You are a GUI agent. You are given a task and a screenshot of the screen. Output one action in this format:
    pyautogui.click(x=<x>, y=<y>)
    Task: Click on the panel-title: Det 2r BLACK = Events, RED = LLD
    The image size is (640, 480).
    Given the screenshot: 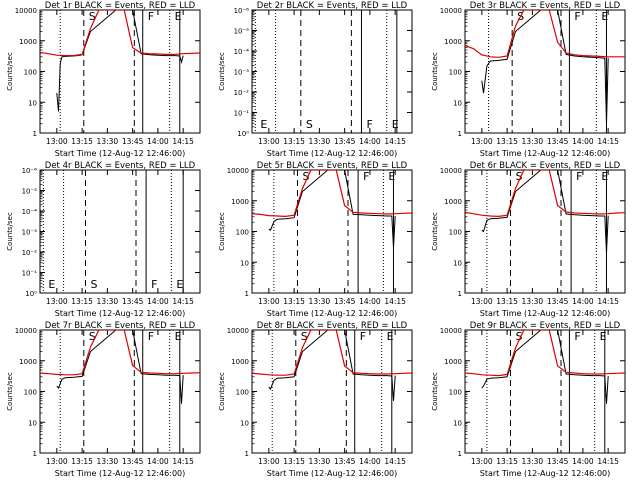 What is the action you would take?
    pyautogui.click(x=332, y=6)
    